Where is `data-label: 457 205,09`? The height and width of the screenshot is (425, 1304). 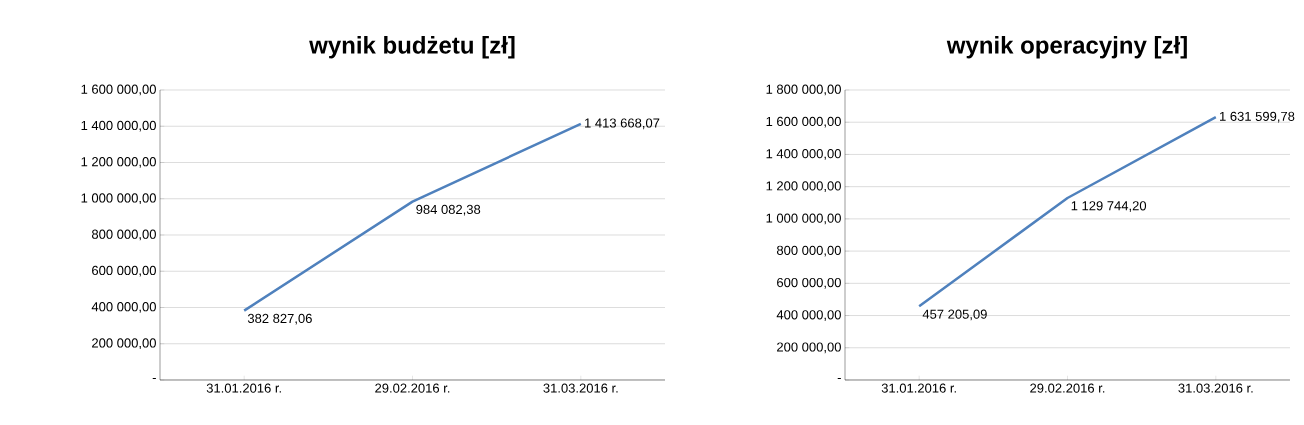
data-label: 457 205,09 is located at coordinates (954, 315).